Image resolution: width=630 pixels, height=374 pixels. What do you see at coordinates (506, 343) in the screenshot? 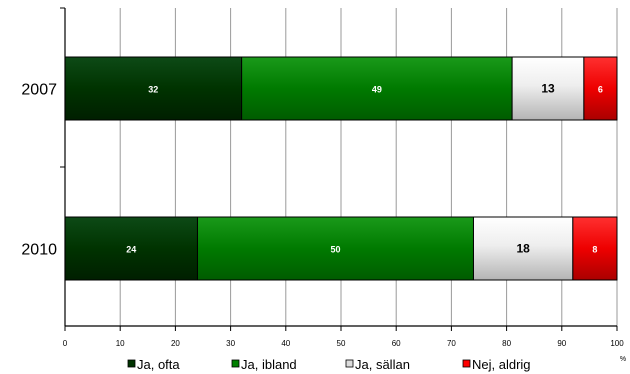
I see `x-tick-label: 80` at bounding box center [506, 343].